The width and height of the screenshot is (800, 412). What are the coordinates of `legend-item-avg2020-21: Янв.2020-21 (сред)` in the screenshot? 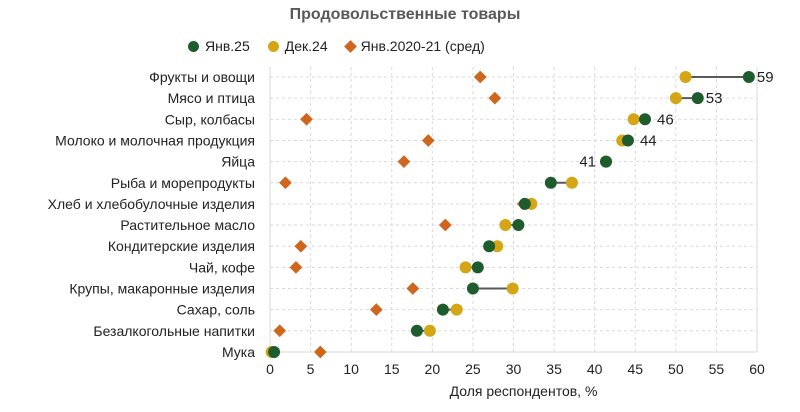 It's located at (414, 46).